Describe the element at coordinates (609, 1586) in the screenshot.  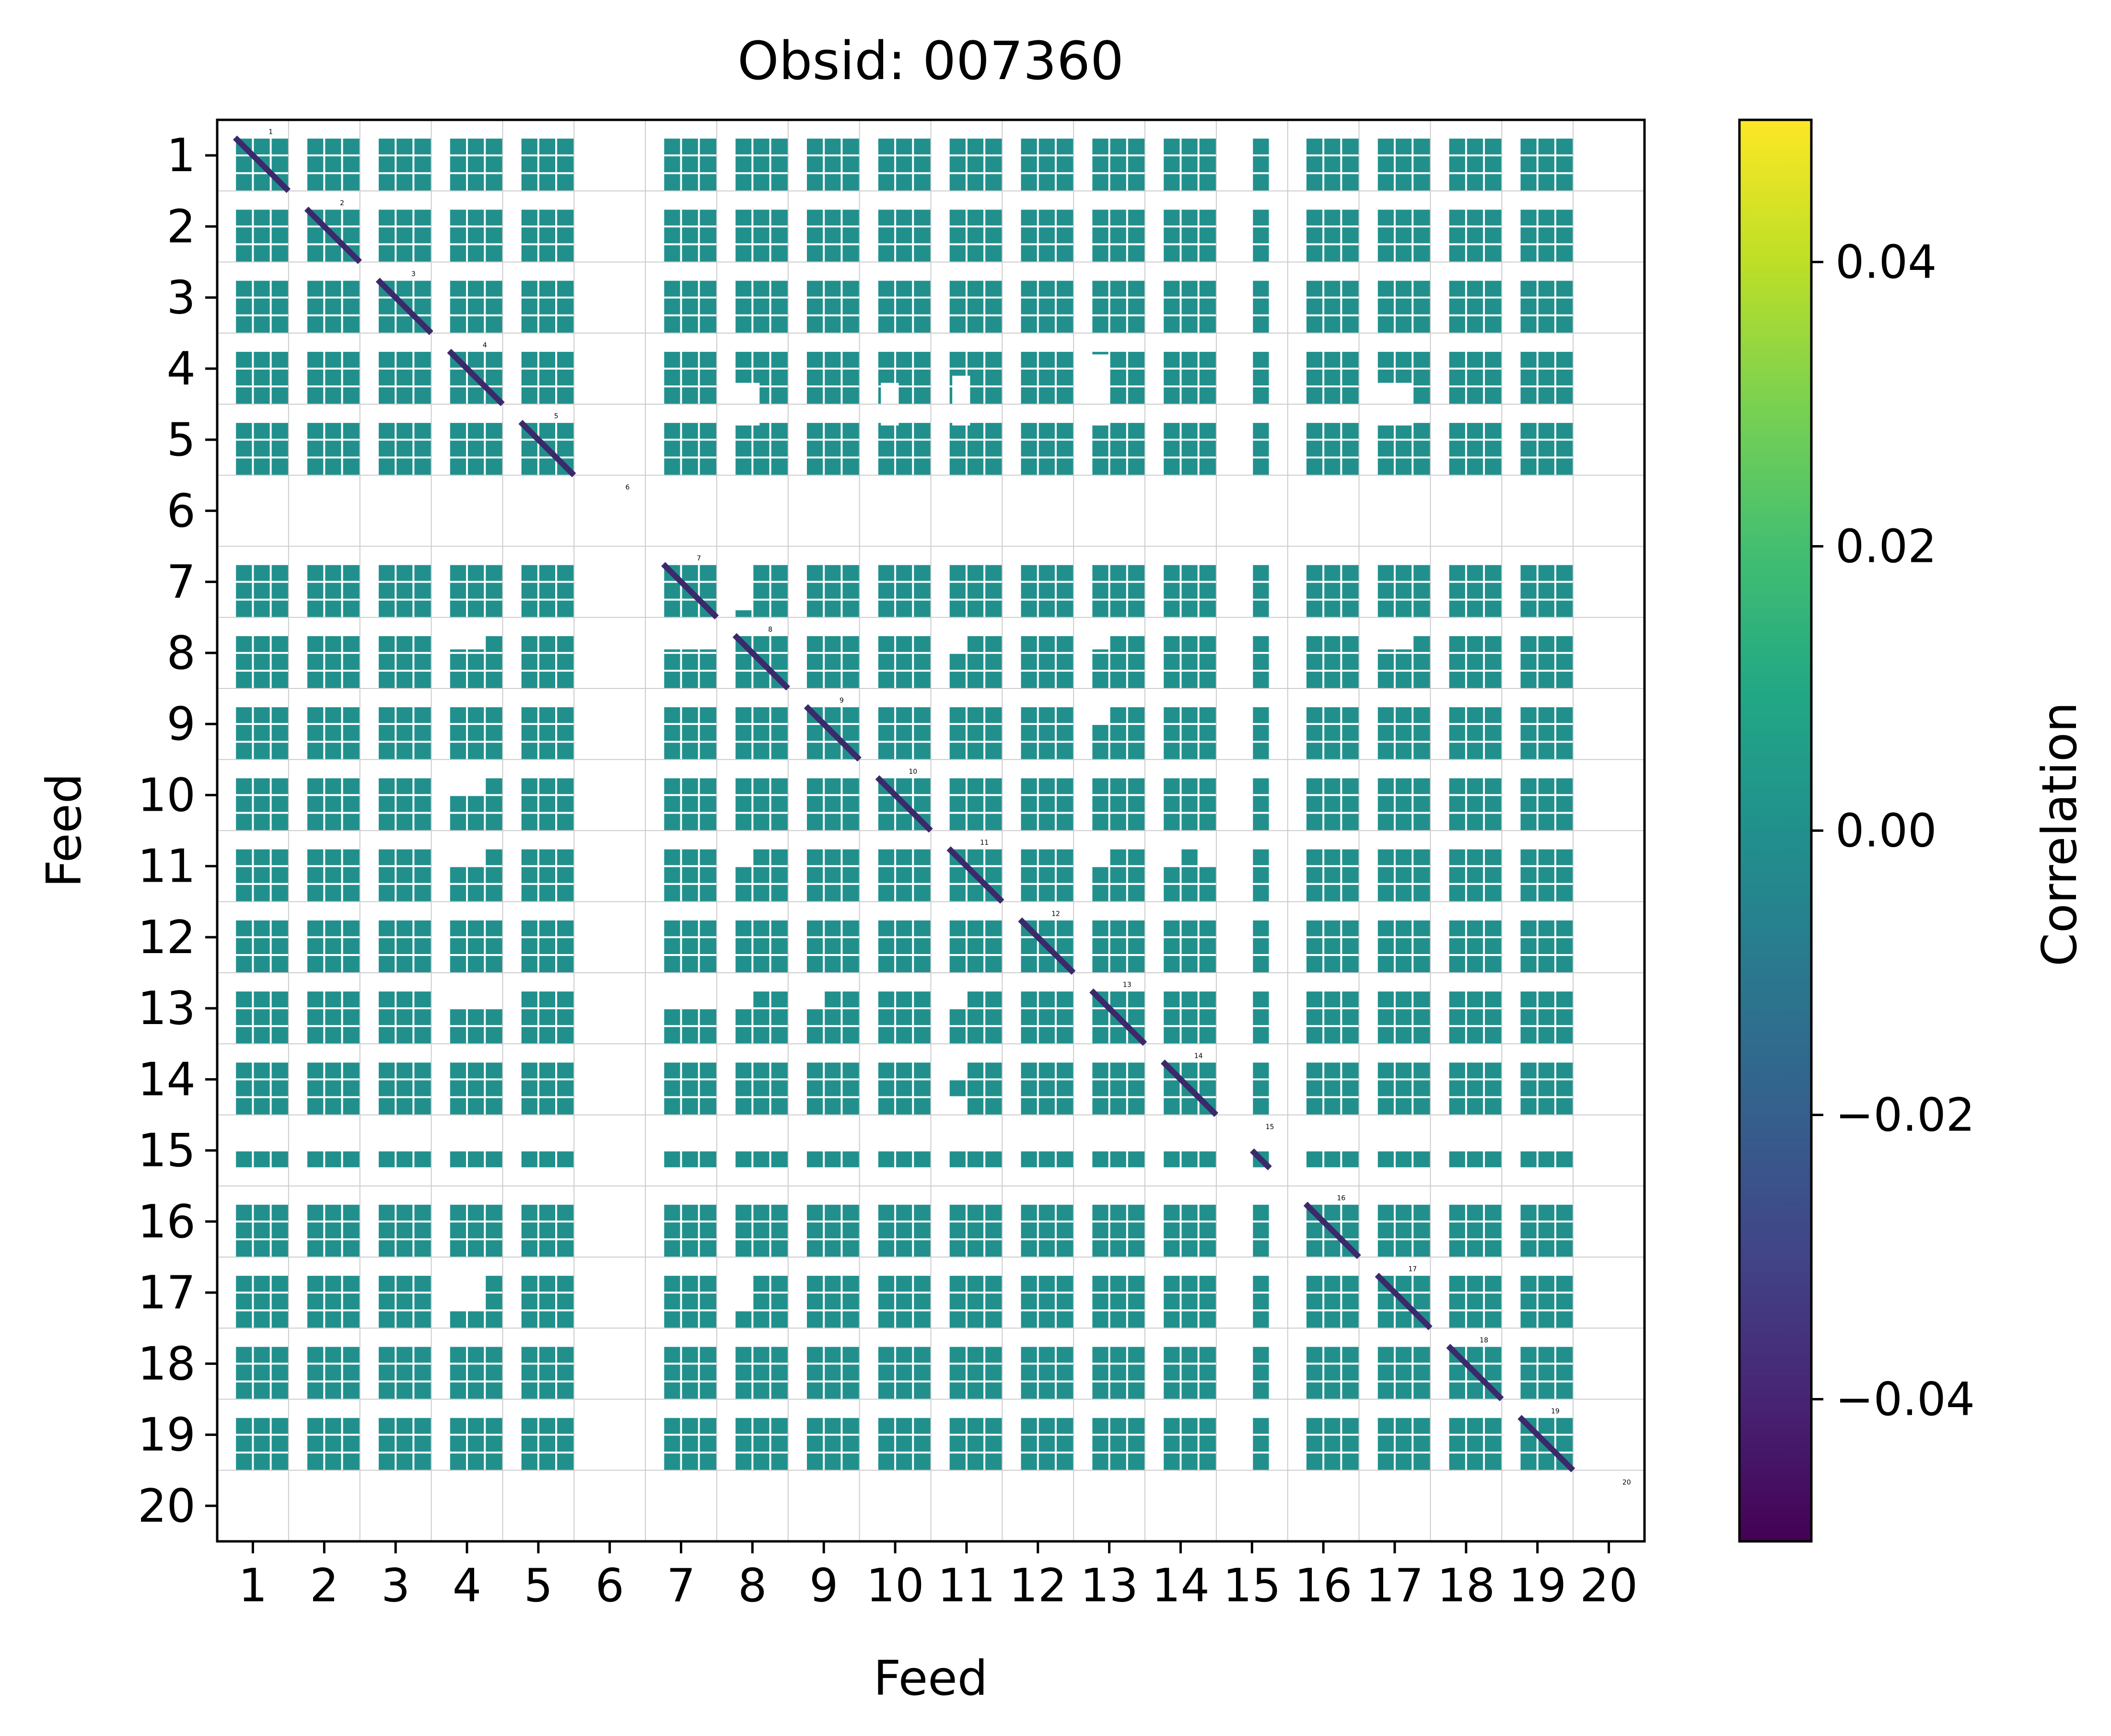
I see `x-tick-label: 6` at that location.